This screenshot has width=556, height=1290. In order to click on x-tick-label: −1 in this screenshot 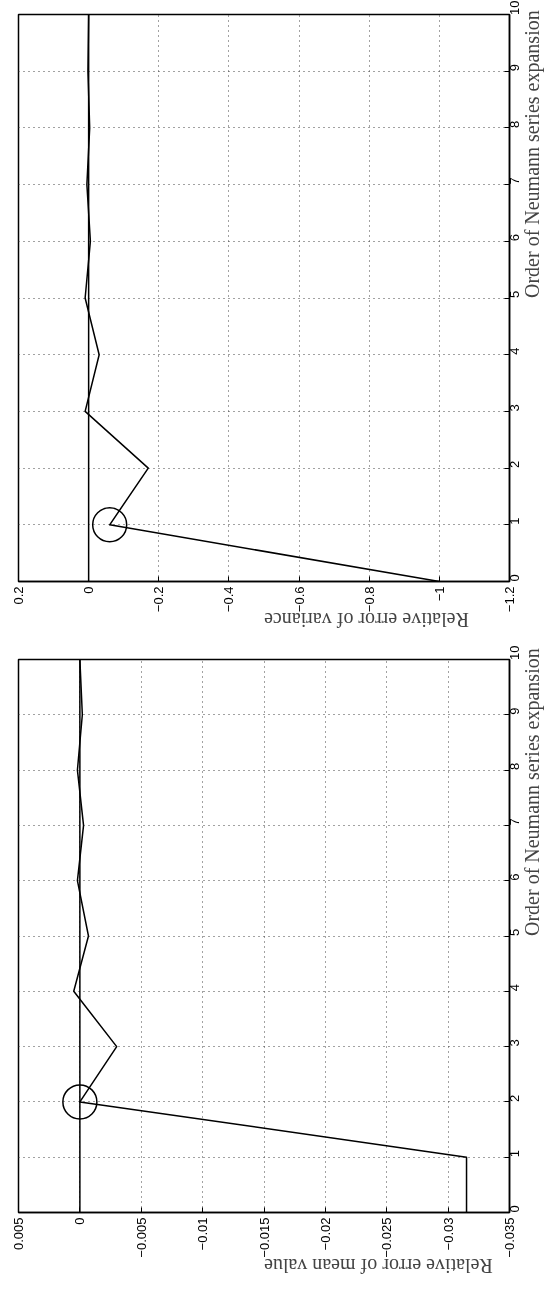, I will do `click(439, 594)`.